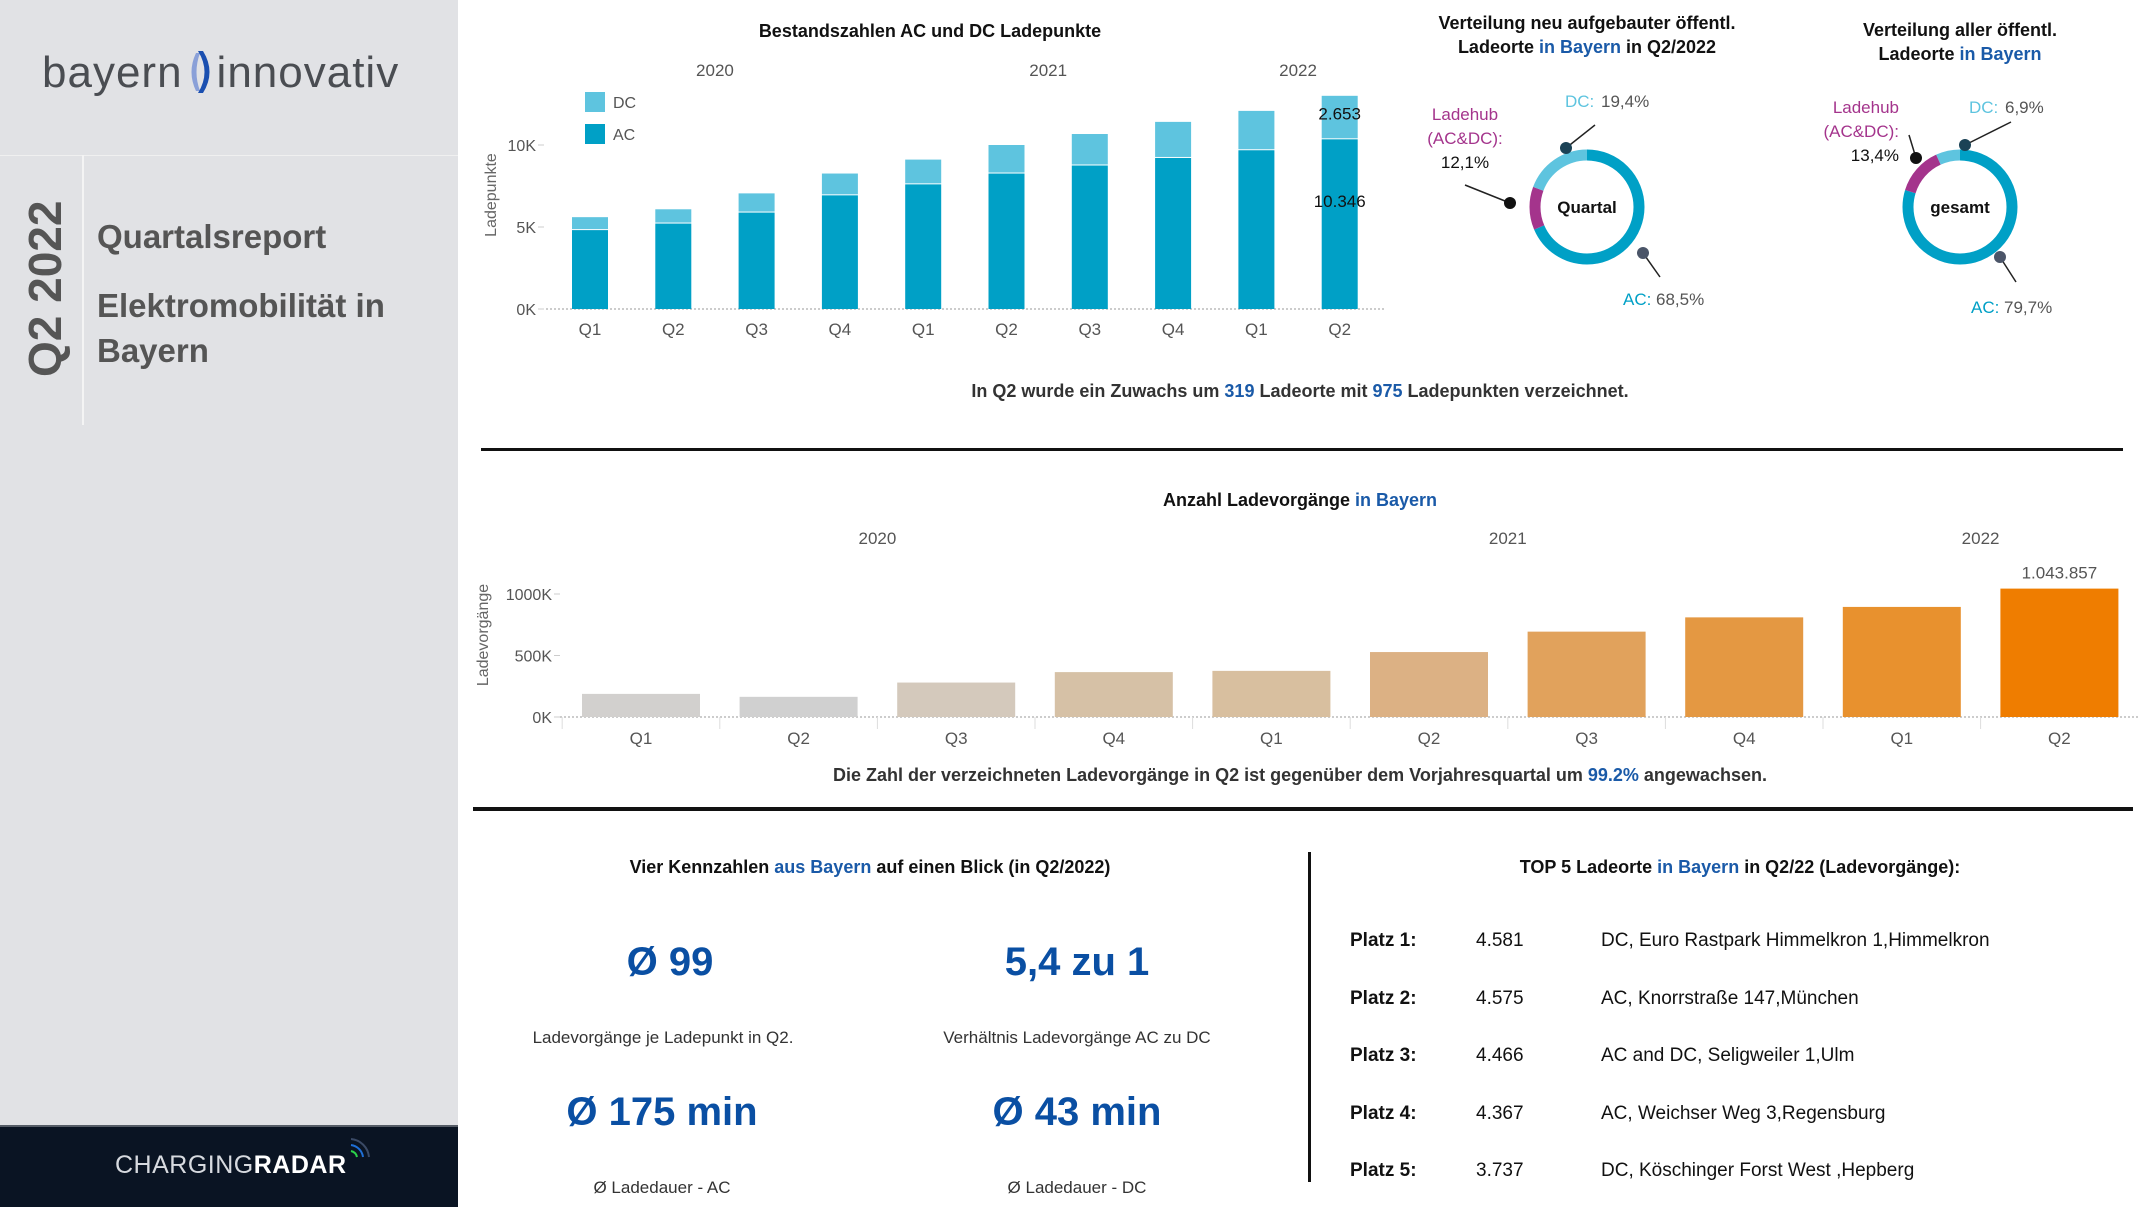 The height and width of the screenshot is (1207, 2147). What do you see at coordinates (1298, 70) in the screenshot?
I see `year-label: 2022` at bounding box center [1298, 70].